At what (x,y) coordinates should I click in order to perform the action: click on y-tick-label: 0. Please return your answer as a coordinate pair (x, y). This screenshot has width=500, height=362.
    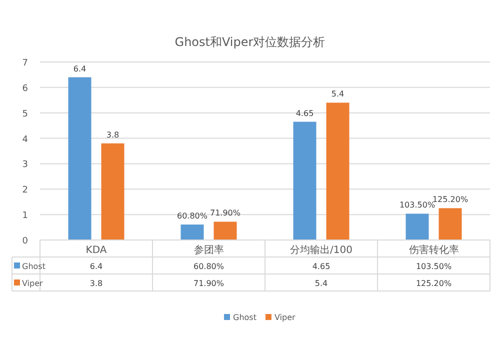
    Looking at the image, I should click on (25, 241).